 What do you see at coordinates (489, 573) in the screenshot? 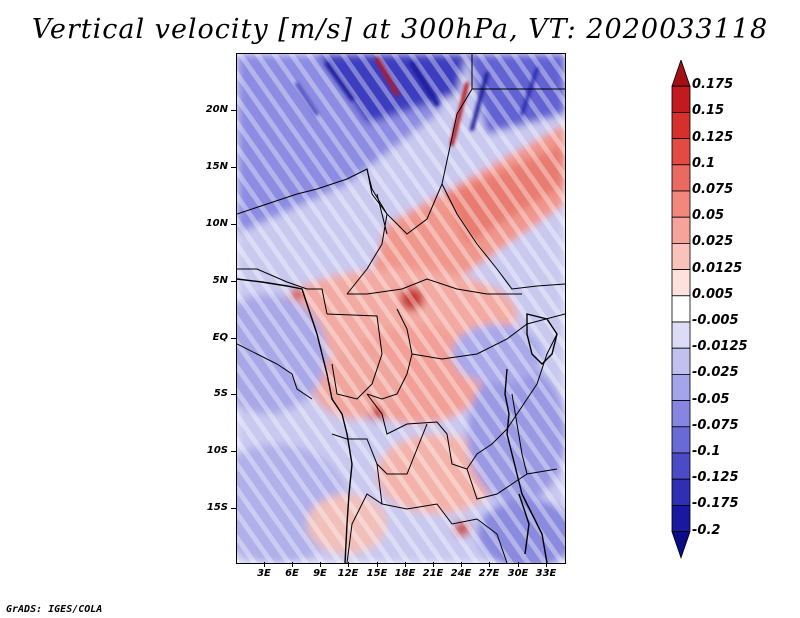
I see `lon-label-27e: 27E` at bounding box center [489, 573].